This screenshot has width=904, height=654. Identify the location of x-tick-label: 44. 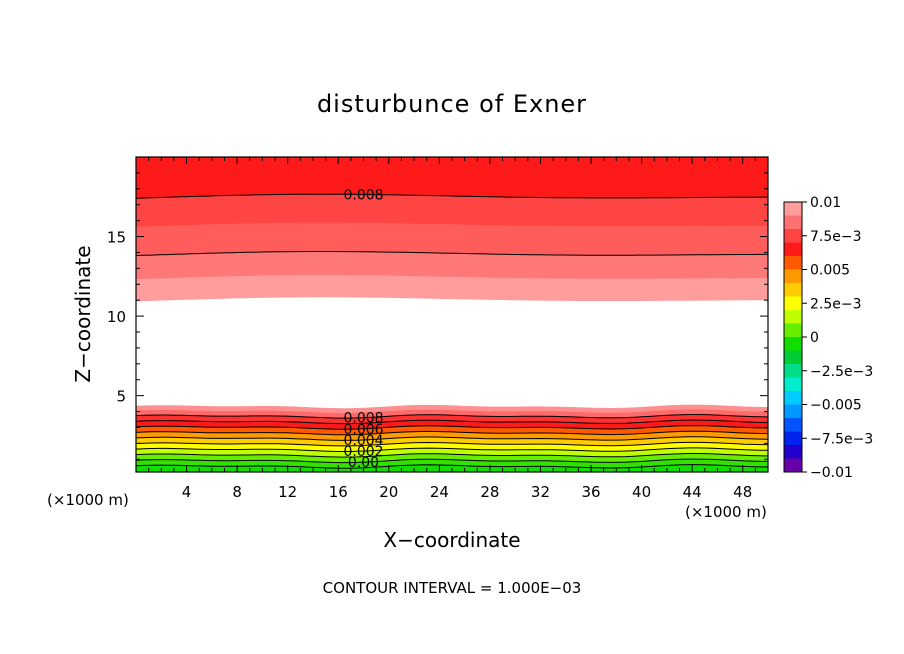
(692, 492).